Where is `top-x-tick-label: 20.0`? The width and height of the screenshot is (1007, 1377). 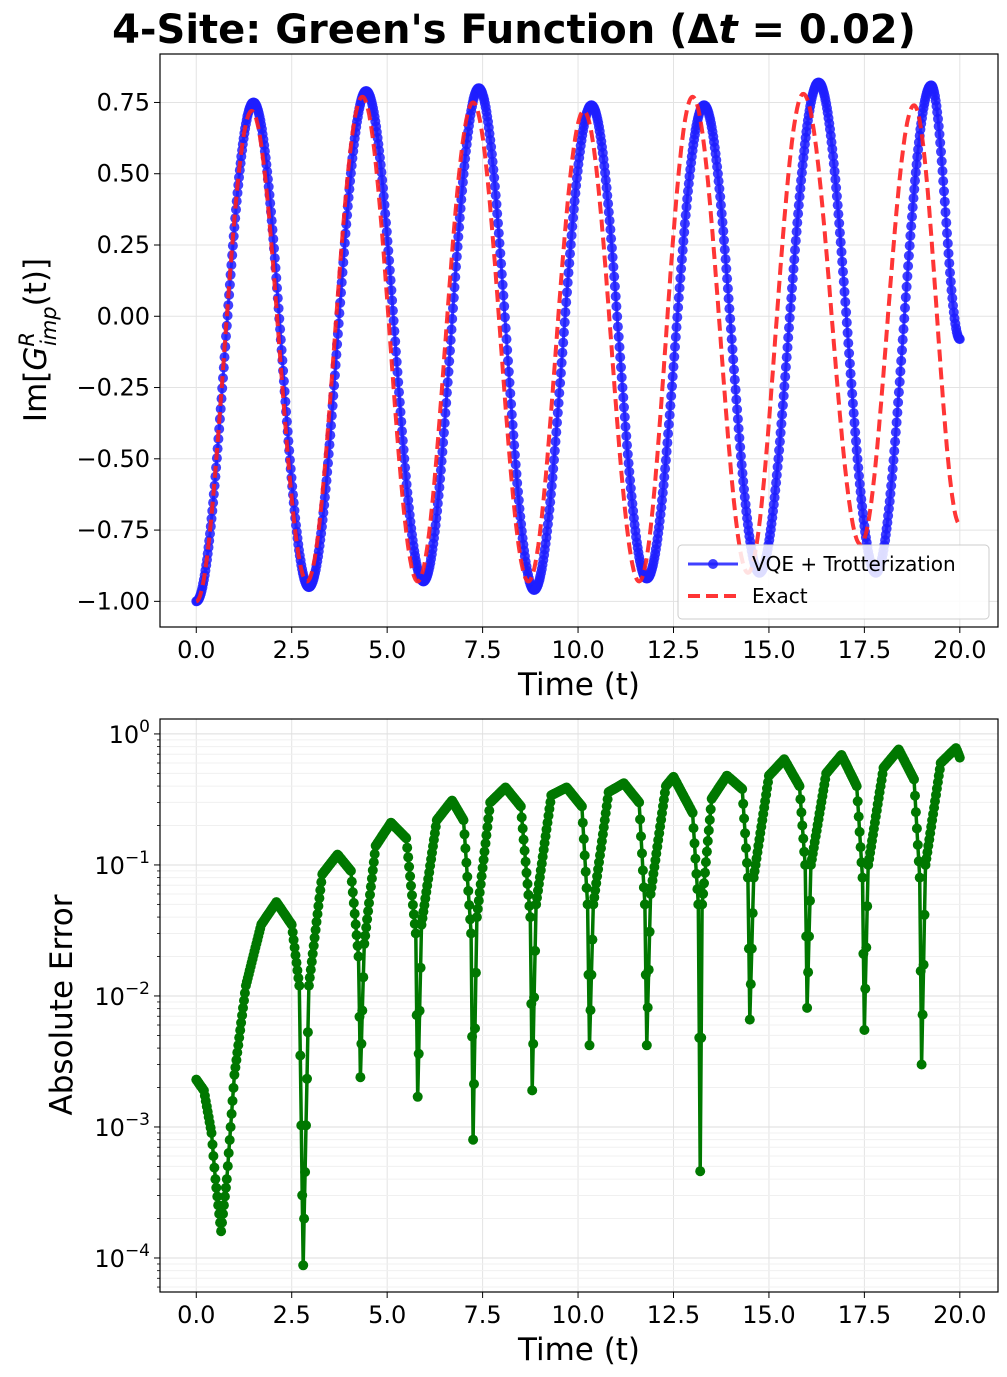 top-x-tick-label: 20.0 is located at coordinates (959, 650).